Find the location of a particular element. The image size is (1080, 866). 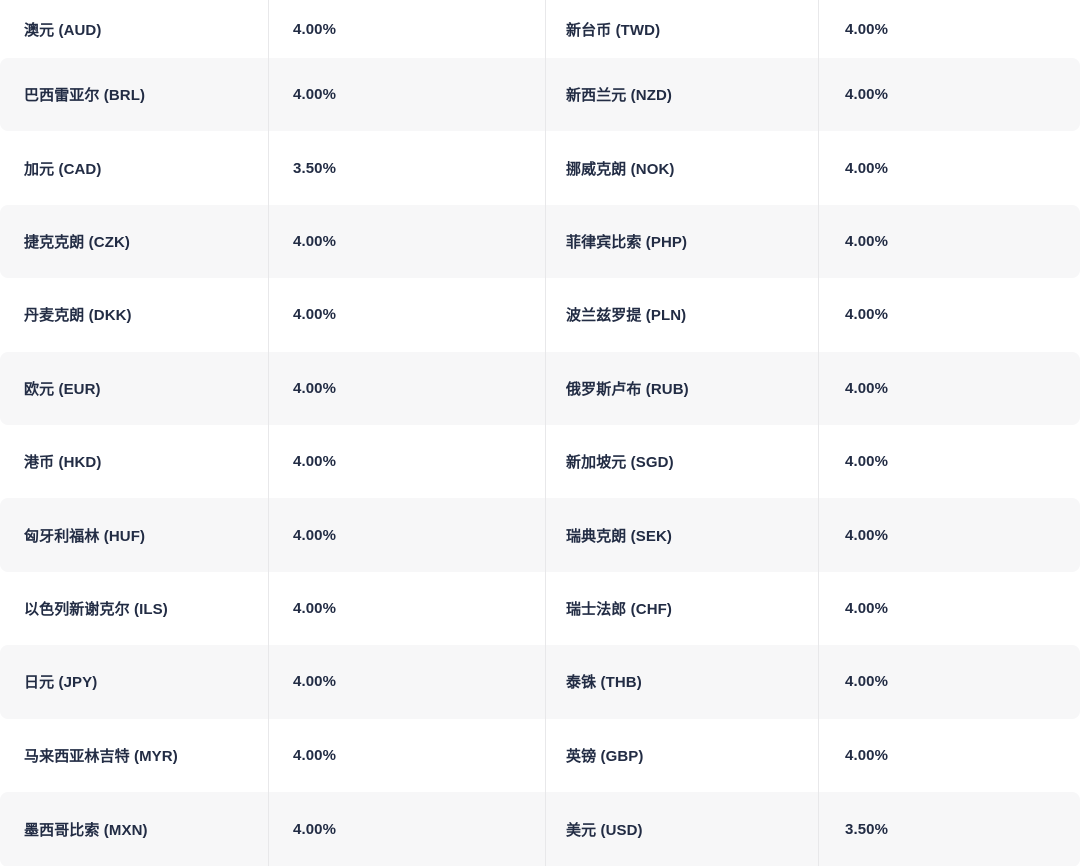

currency-cell: 新西兰元 (NZD) is located at coordinates (619, 96).